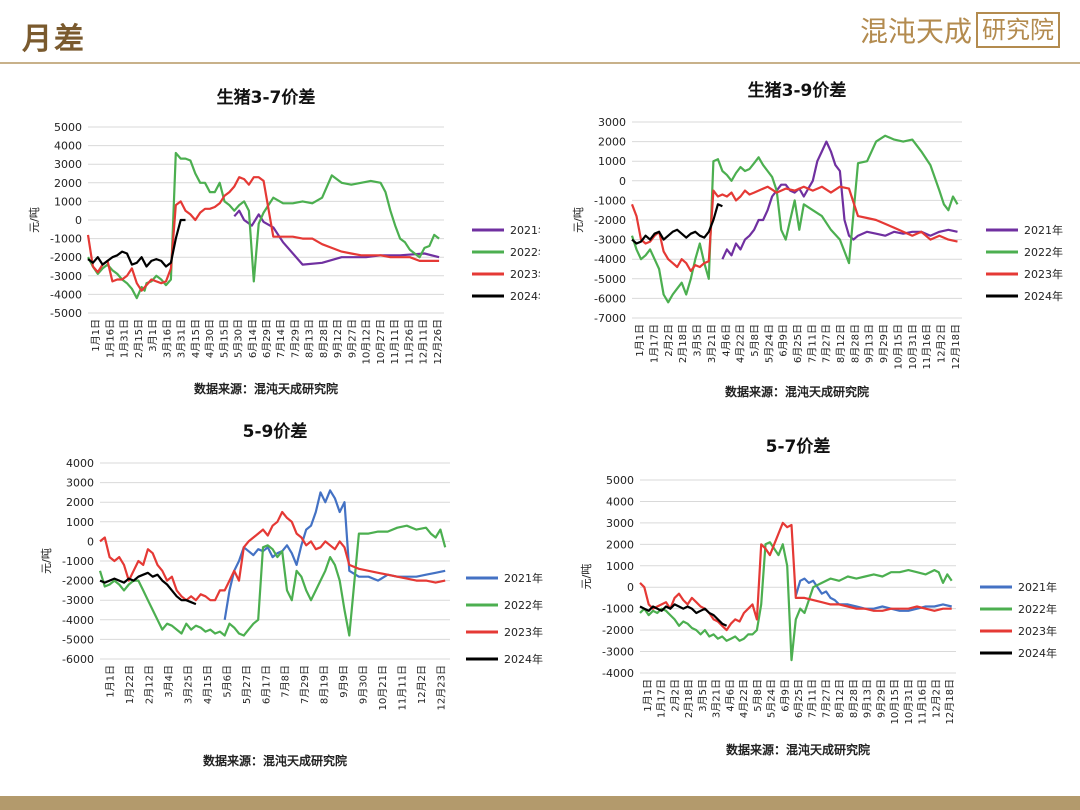  I want to click on x-tick-label: 11月11日, so click(395, 341).